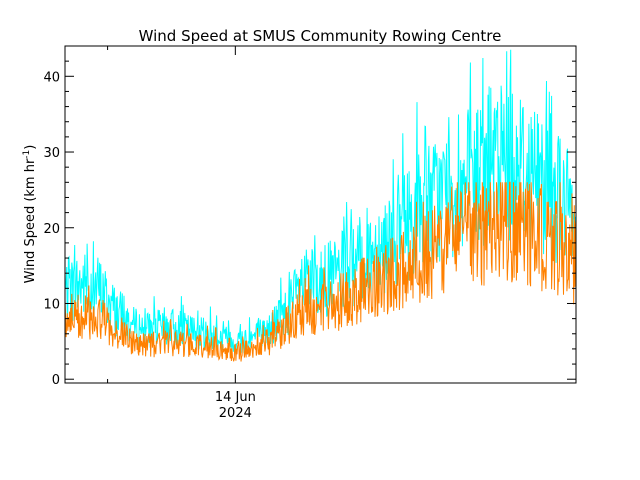 This screenshot has height=480, width=640. I want to click on x-tick-label-date: 14 Jun, so click(235, 397).